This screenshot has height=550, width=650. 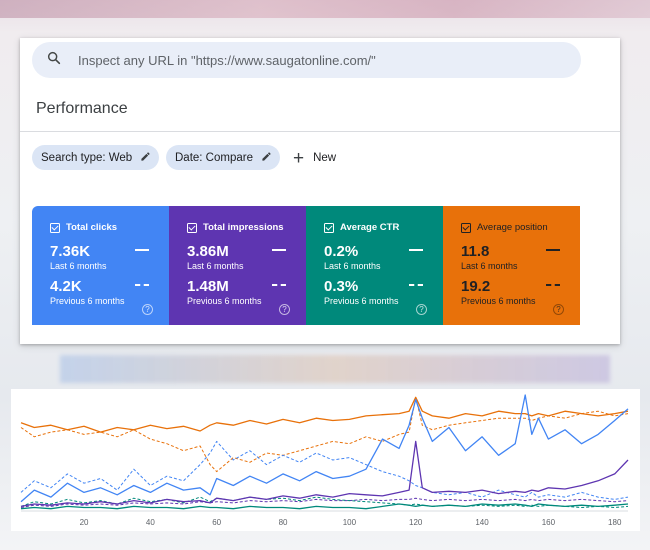 What do you see at coordinates (214, 157) in the screenshot?
I see `chip-label: Date: Compare` at bounding box center [214, 157].